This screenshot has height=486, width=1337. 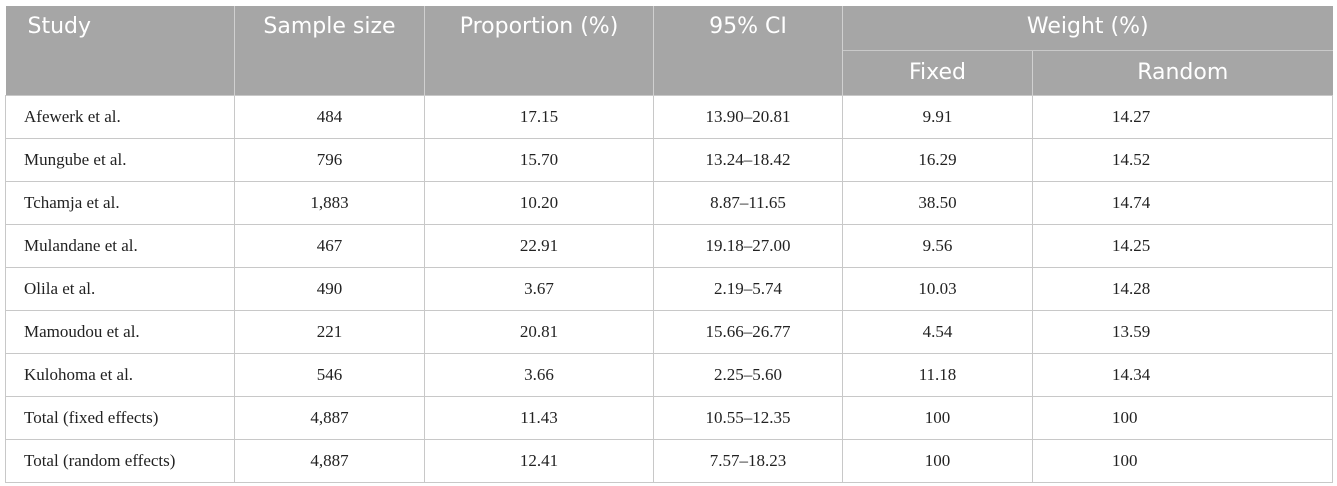 I want to click on cell-study: Total (random effects), so click(x=120, y=460).